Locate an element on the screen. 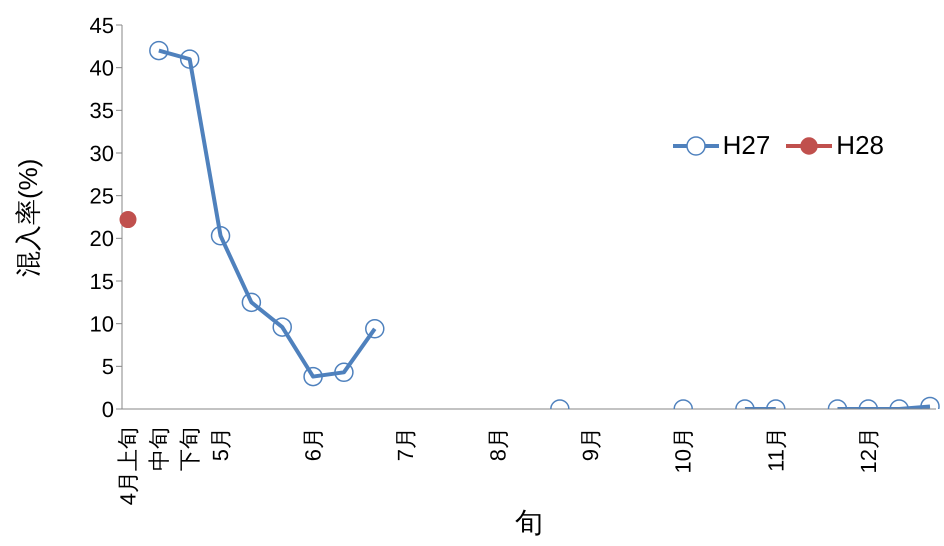 This screenshot has height=546, width=944. y-tick-label: 35 is located at coordinates (102, 111).